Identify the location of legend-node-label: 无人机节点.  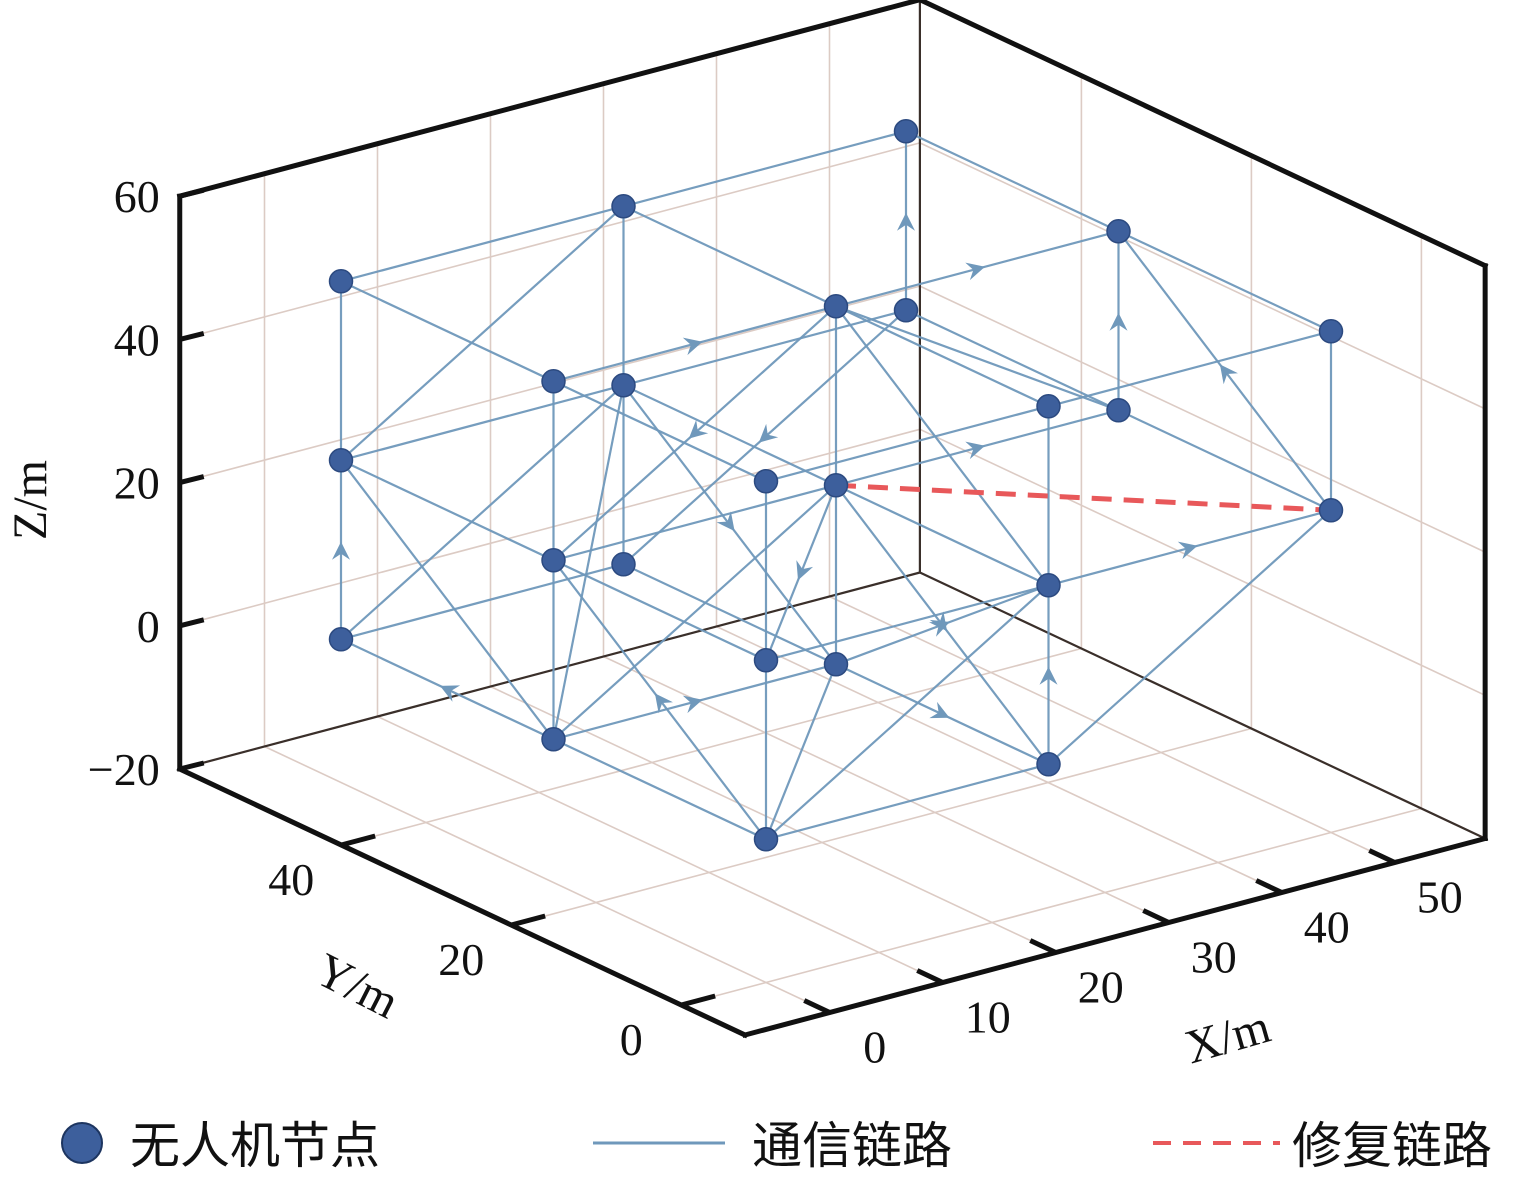
(255, 1146).